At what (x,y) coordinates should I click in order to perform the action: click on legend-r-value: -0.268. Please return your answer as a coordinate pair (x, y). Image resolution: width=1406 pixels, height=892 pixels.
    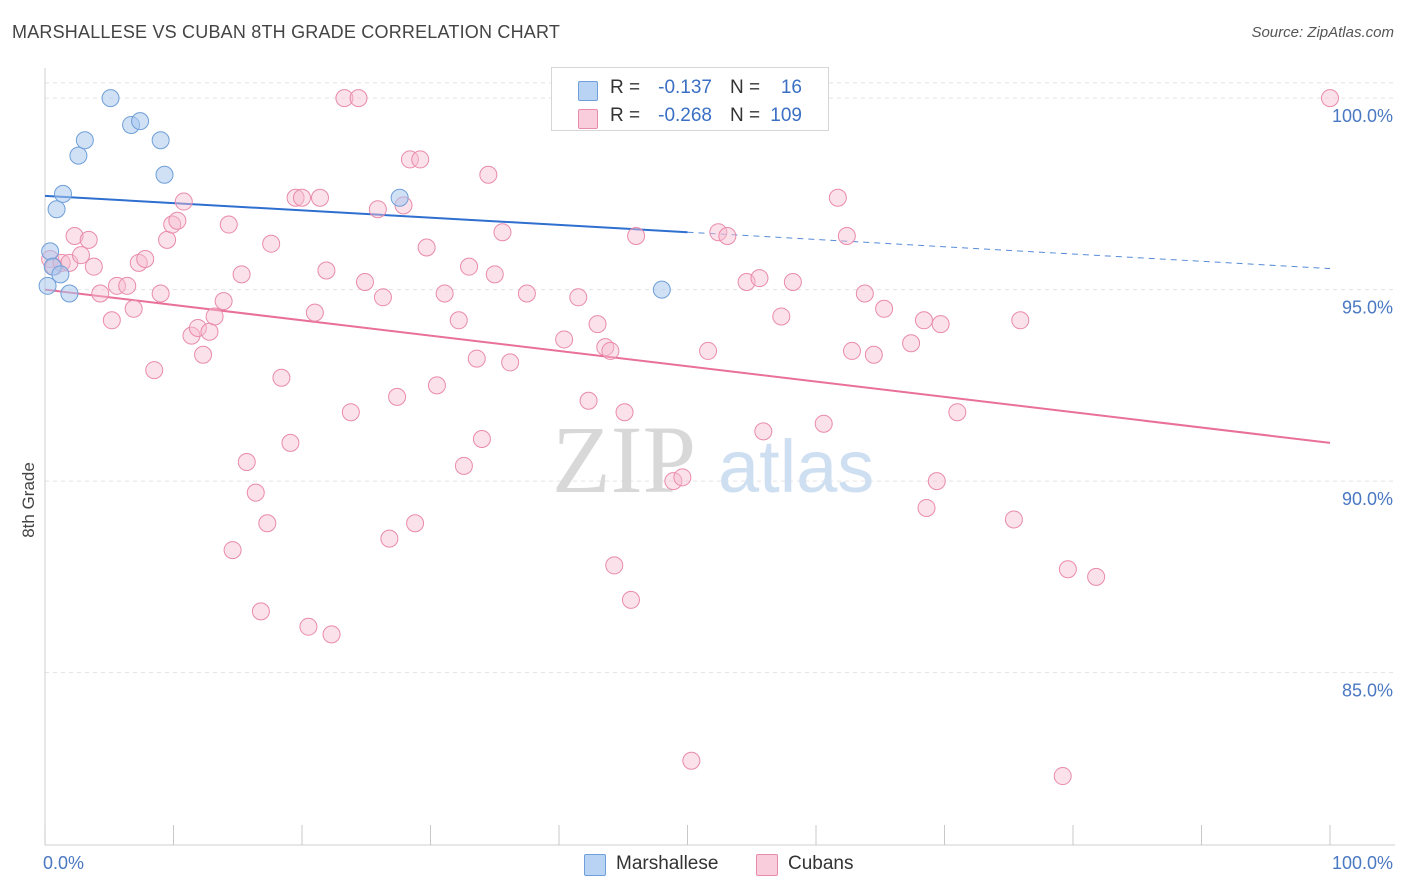
    Looking at the image, I should click on (685, 115).